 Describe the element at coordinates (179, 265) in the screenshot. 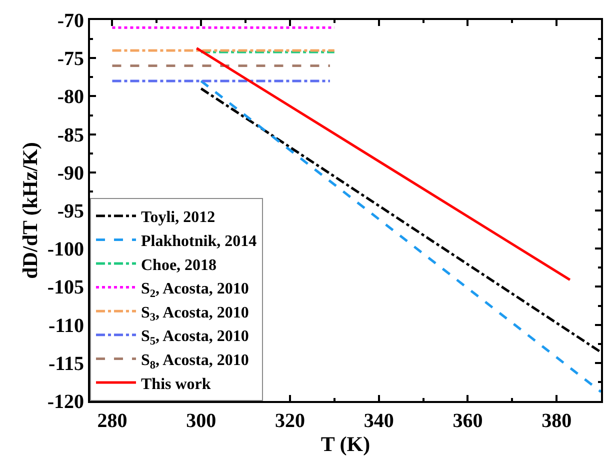

I see `legend-label: Choe, 2018` at that location.